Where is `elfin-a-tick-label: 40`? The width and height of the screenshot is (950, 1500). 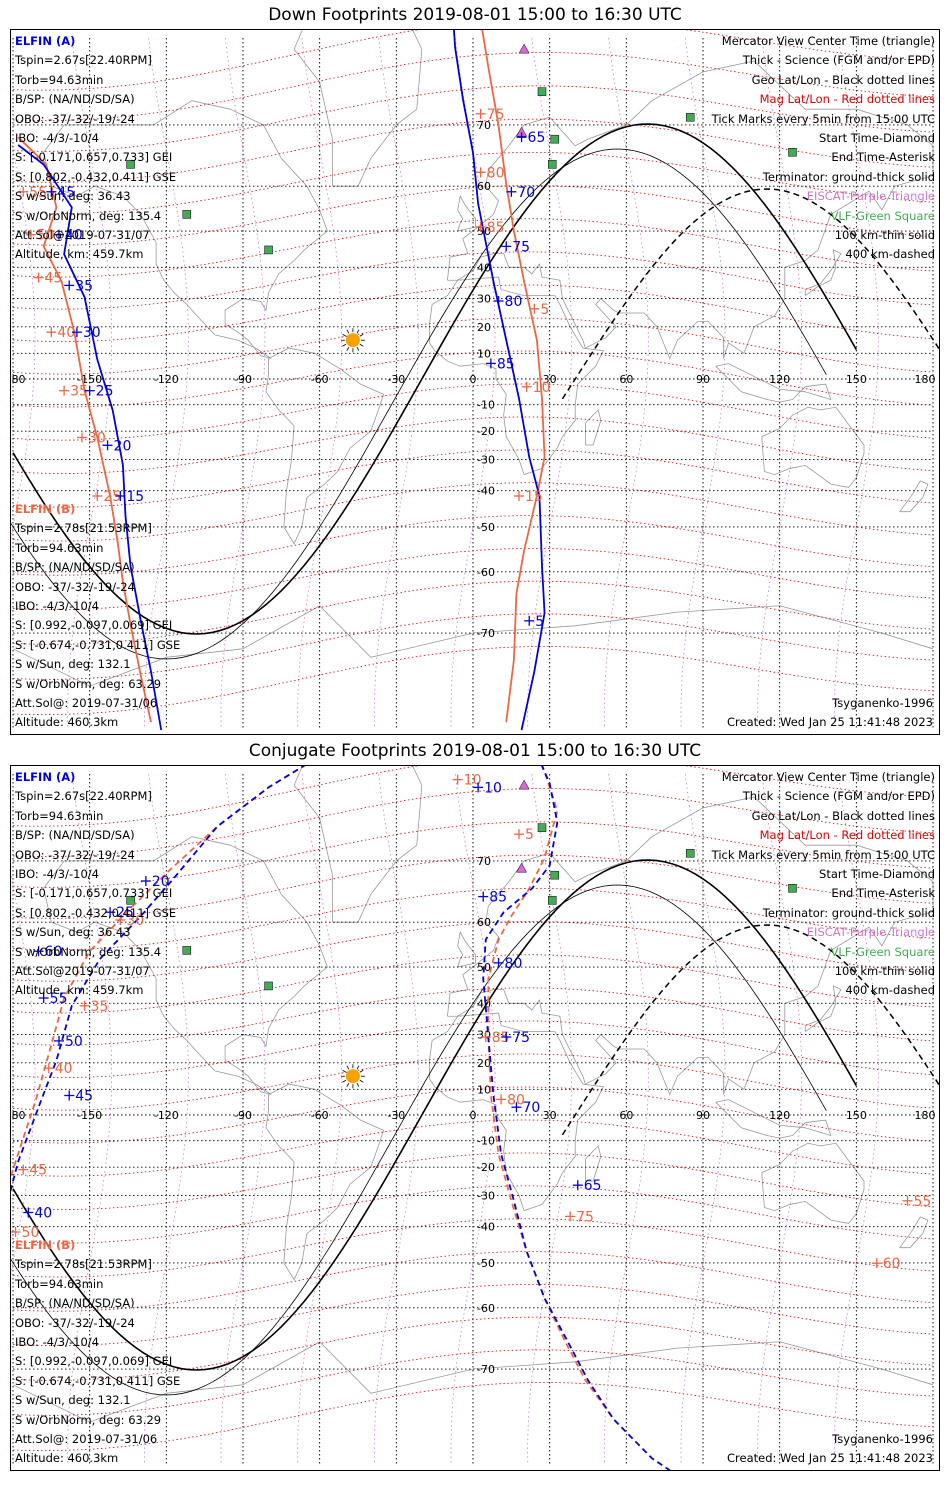
elfin-a-tick-label: 40 is located at coordinates (74, 236).